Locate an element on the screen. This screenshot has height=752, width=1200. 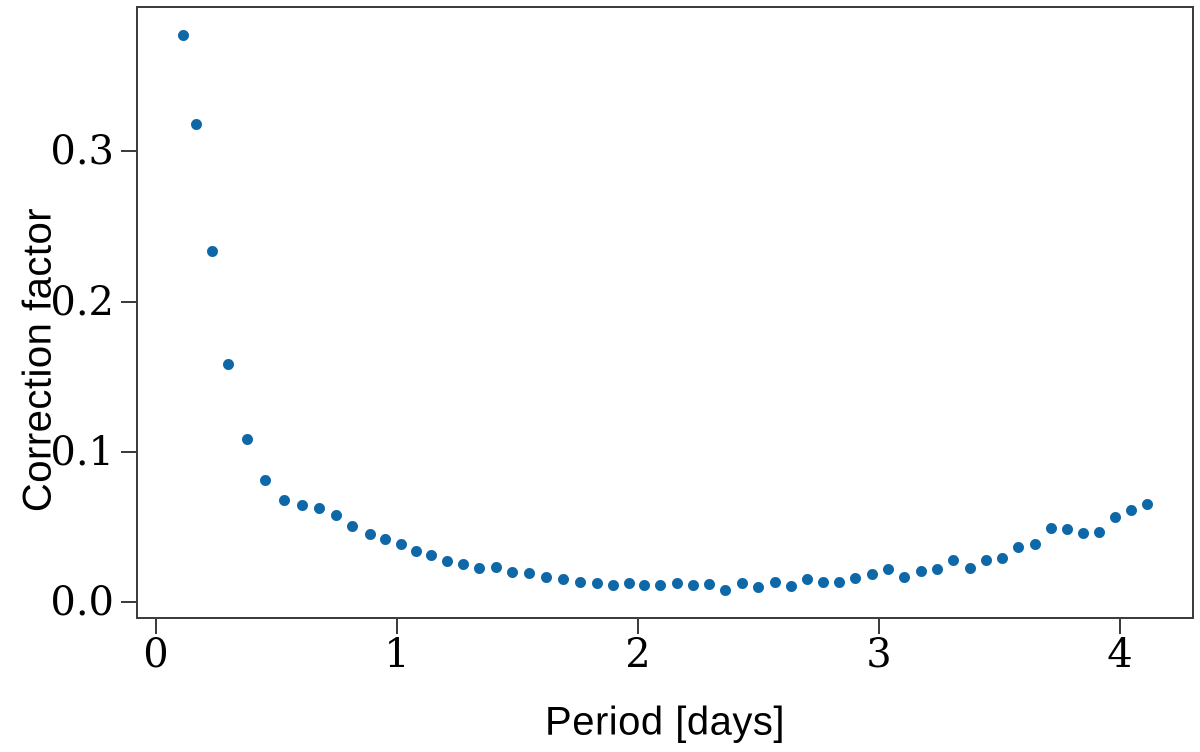
x-tick-label: 2 is located at coordinates (638, 654).